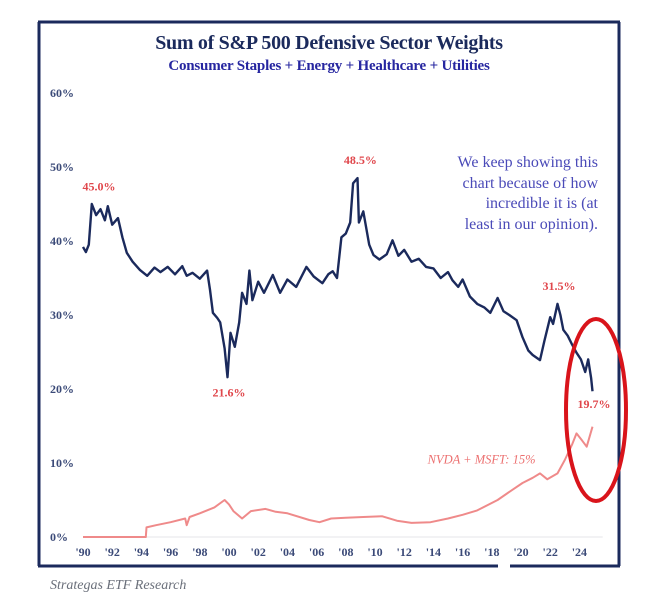 This screenshot has width=647, height=608. I want to click on y-tick-label: 60%, so click(62, 93).